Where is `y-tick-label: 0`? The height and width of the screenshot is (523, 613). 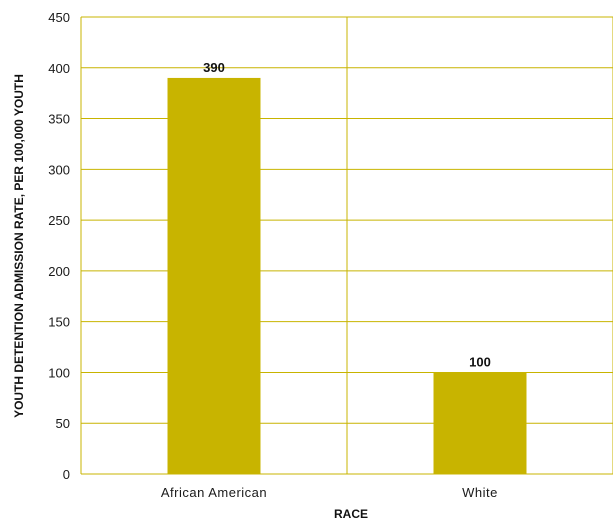
y-tick-label: 0 is located at coordinates (66, 474).